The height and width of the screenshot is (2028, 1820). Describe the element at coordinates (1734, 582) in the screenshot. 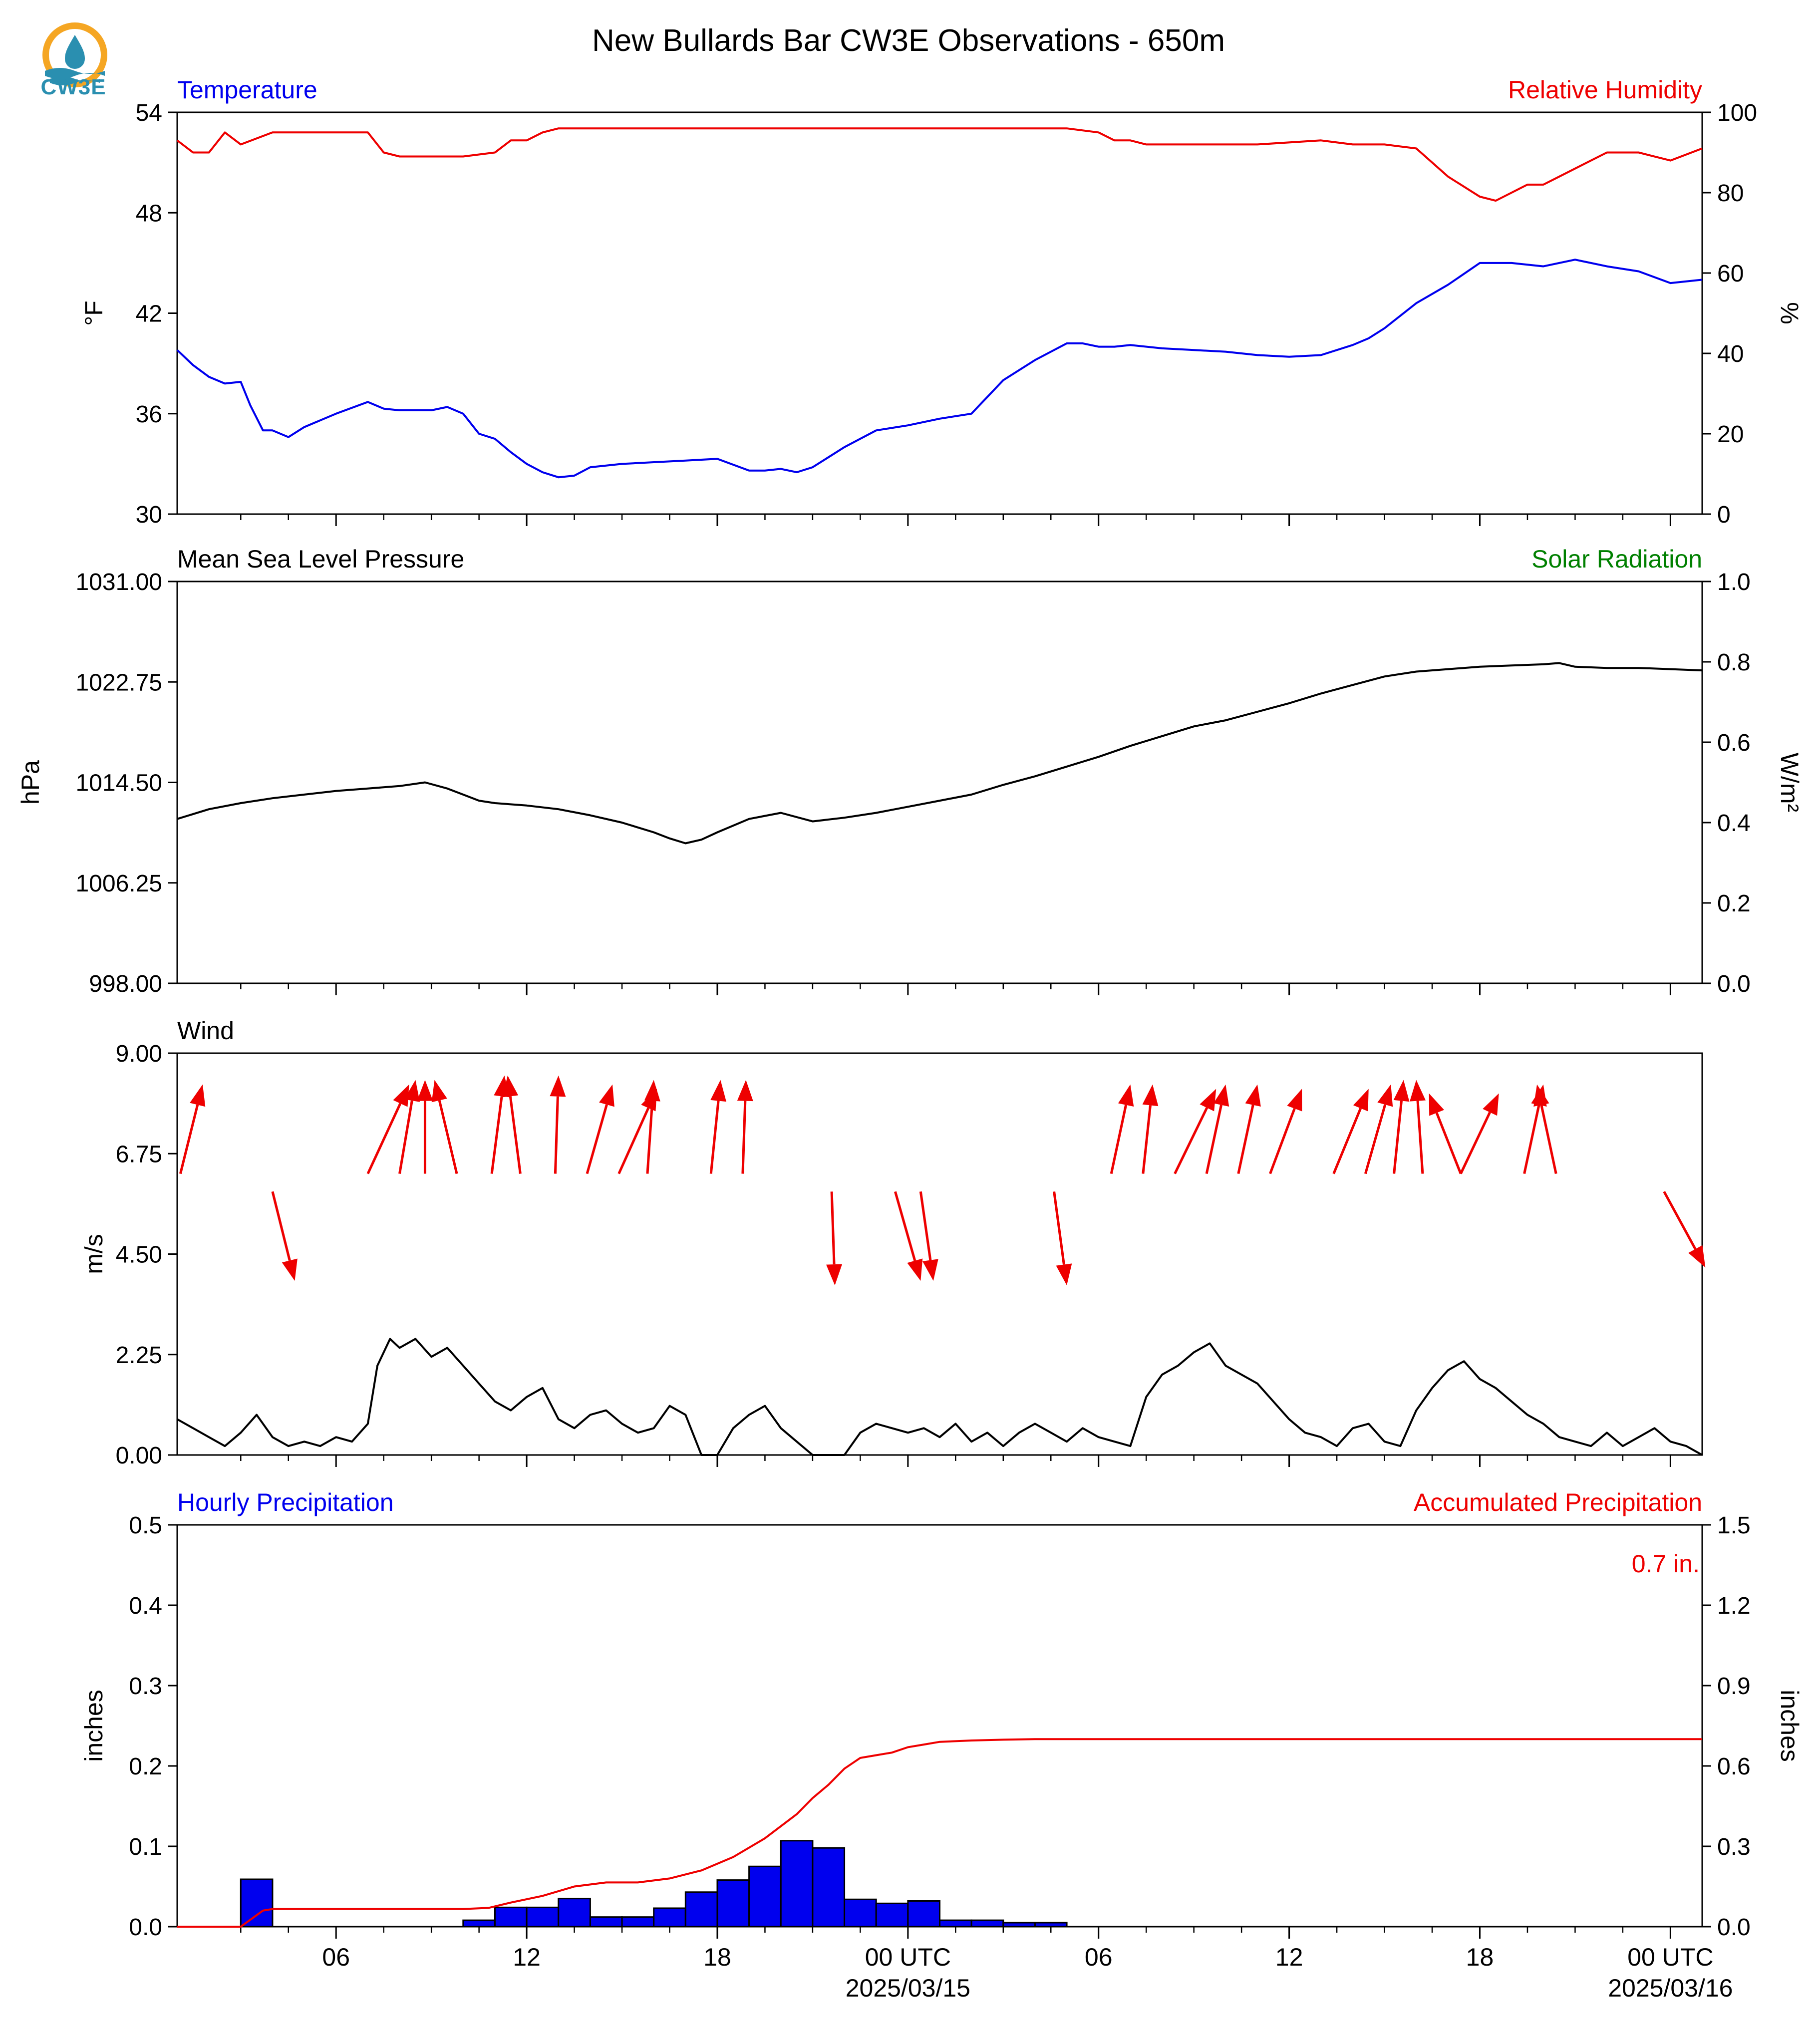

I see `y-tick-label-right: 1.0` at that location.